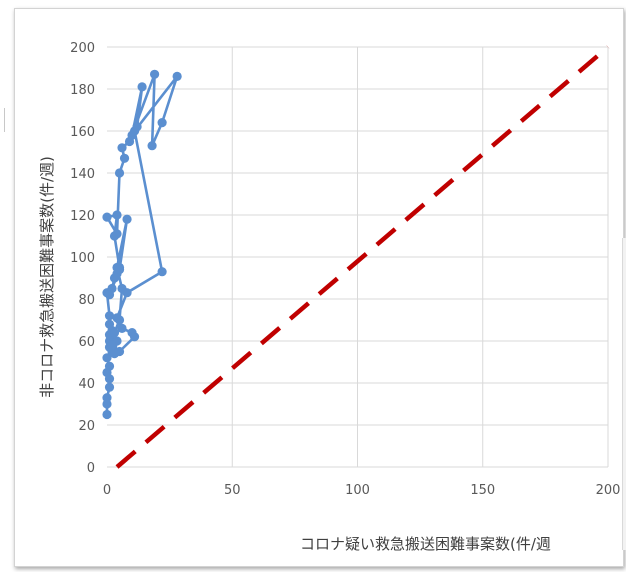 Image resolution: width=626 pixels, height=572 pixels. What do you see at coordinates (82, 174) in the screenshot?
I see `y-tick-label: 140` at bounding box center [82, 174].